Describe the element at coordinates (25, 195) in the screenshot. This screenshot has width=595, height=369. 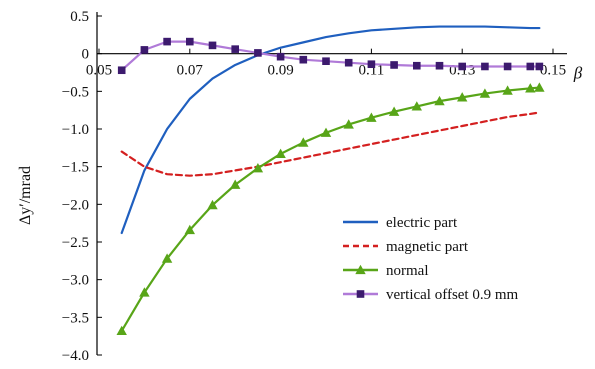
I see `y-axis-label: Δy′/mrad` at that location.